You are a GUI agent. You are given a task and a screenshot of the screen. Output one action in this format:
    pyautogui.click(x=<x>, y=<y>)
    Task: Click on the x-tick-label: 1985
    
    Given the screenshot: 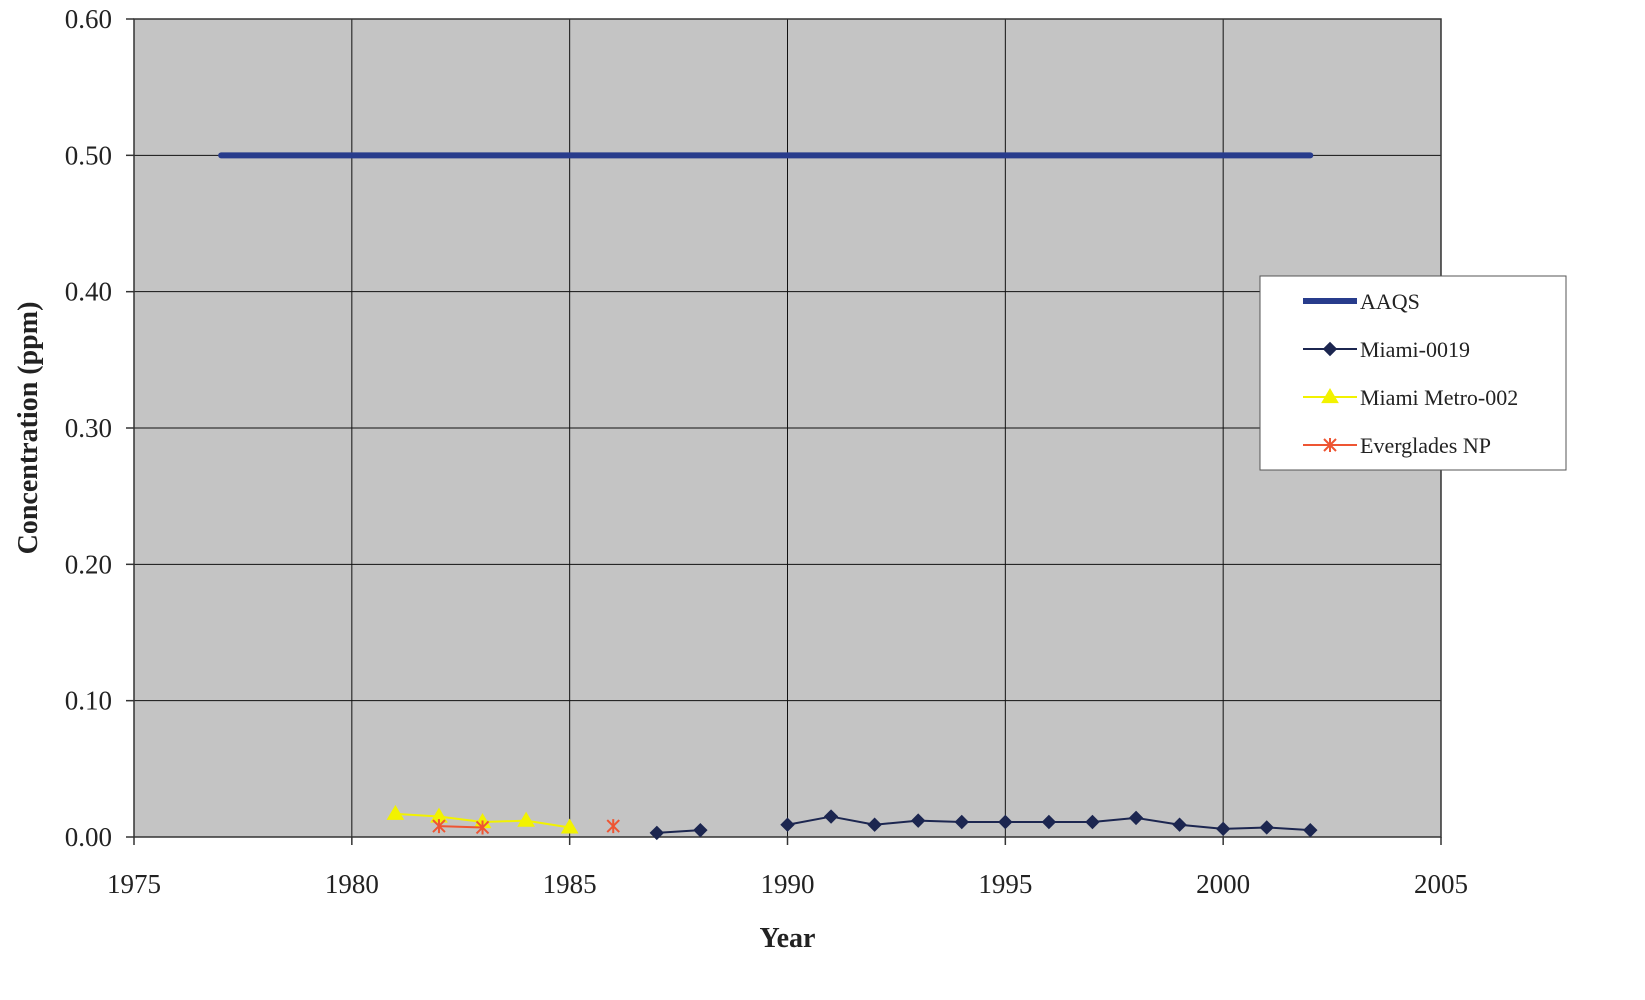 What is the action you would take?
    pyautogui.click(x=570, y=884)
    